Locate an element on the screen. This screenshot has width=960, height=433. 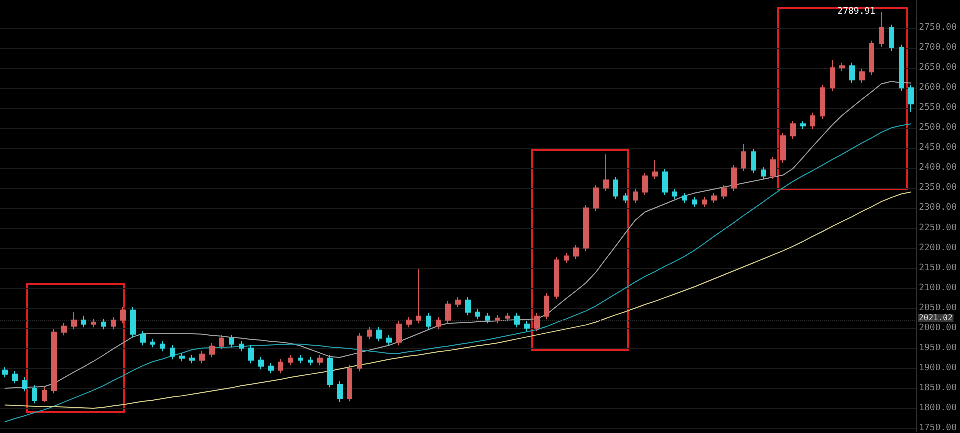
y-tick-label: 2550.00 is located at coordinates (938, 108).